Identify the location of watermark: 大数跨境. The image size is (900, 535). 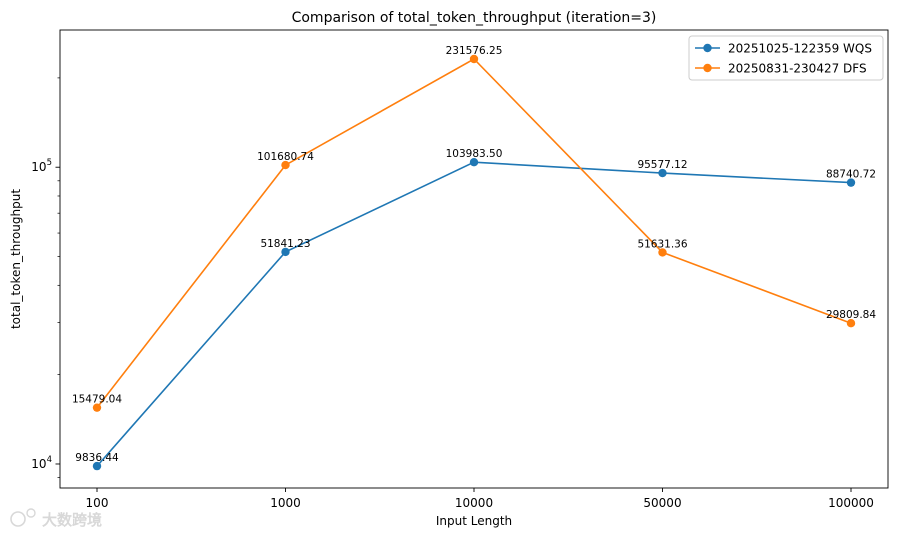
(56, 518).